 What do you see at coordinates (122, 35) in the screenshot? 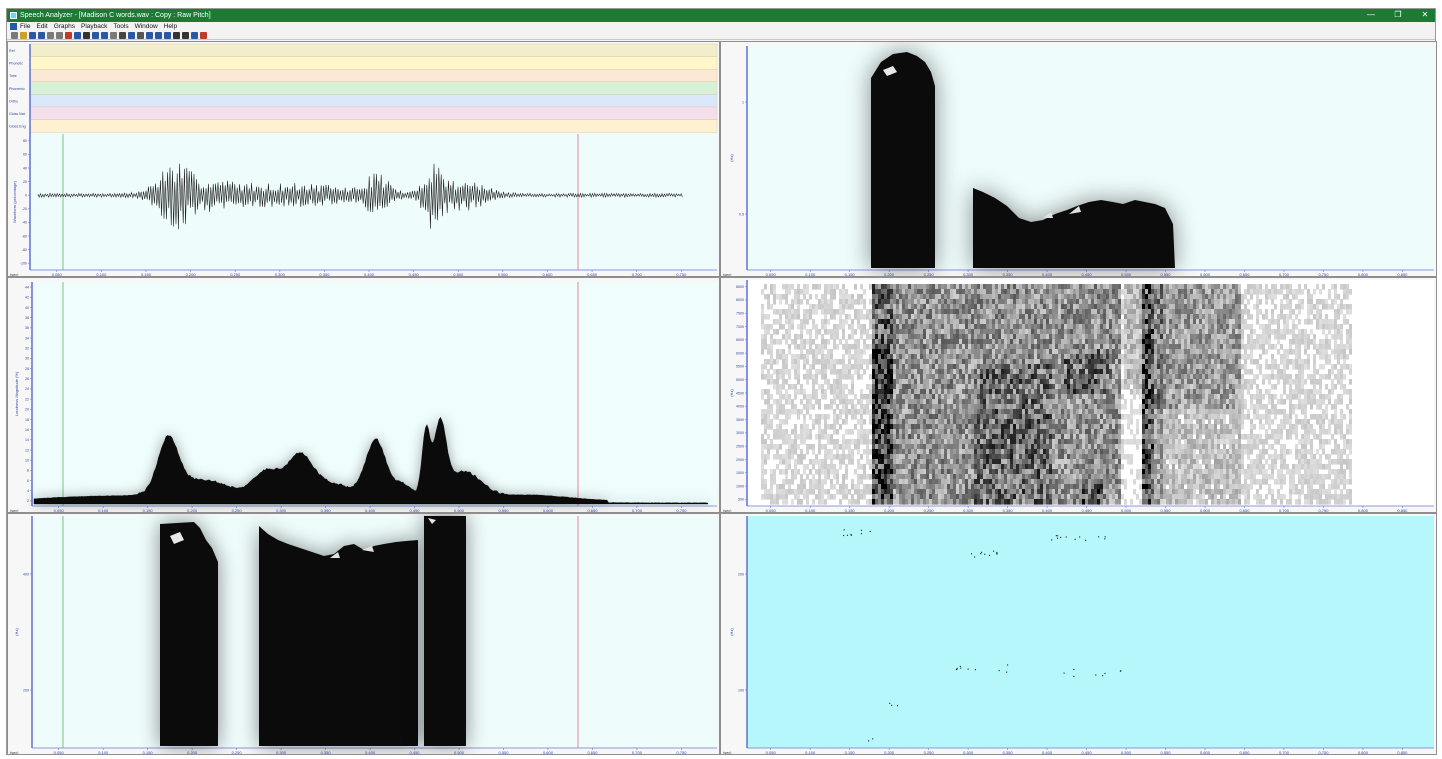
I see `grid-icon` at bounding box center [122, 35].